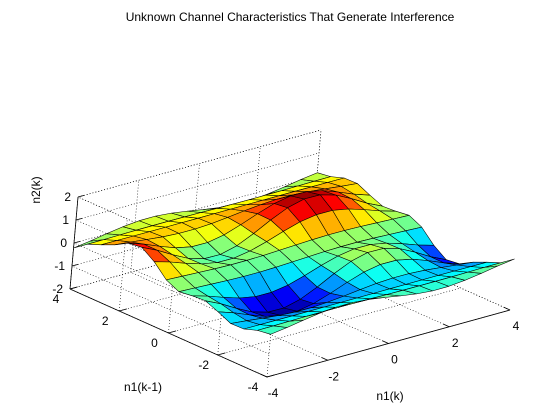 This screenshot has height=420, width=560. What do you see at coordinates (67, 197) in the screenshot?
I see `z-tick-label: 2` at bounding box center [67, 197].